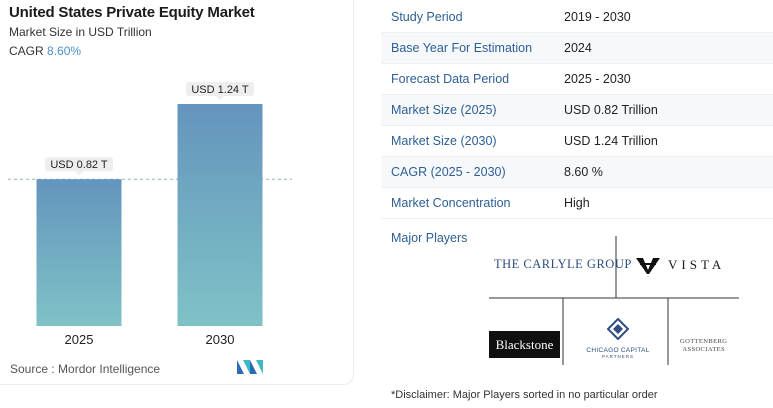 Image resolution: width=773 pixels, height=408 pixels. I want to click on info-row: Base Year For Estimation 2024, so click(577, 48).